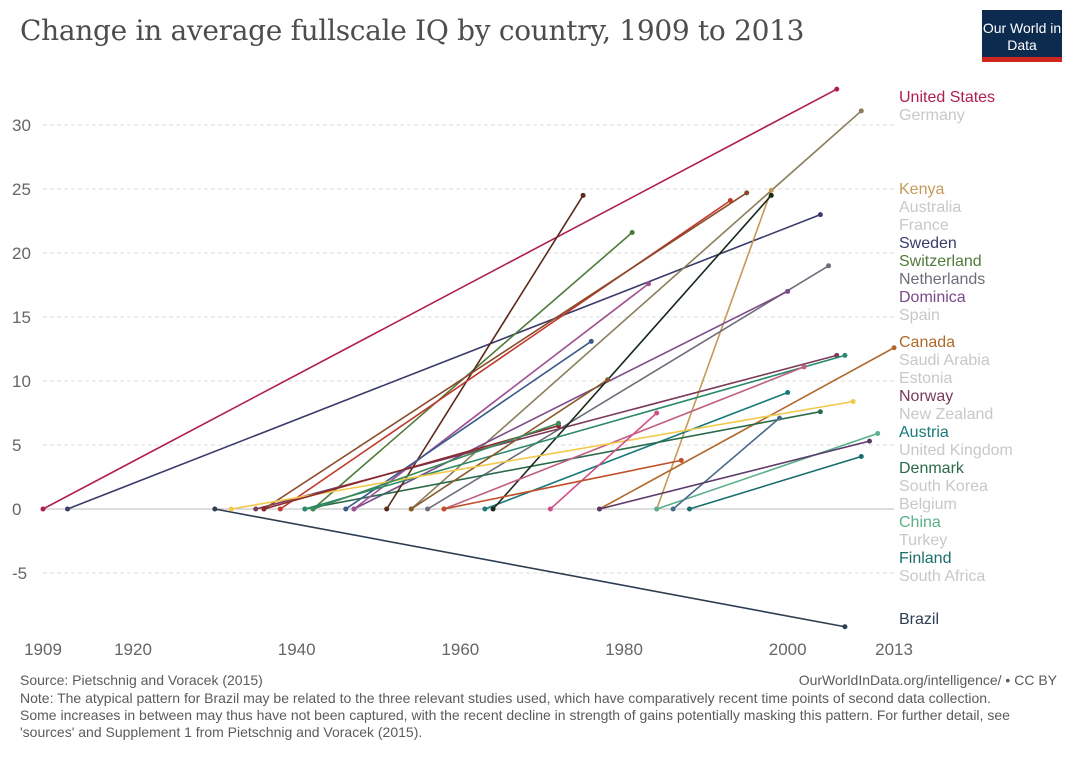  Describe the element at coordinates (21, 125) in the screenshot. I see `y-tick-label: 30` at that location.